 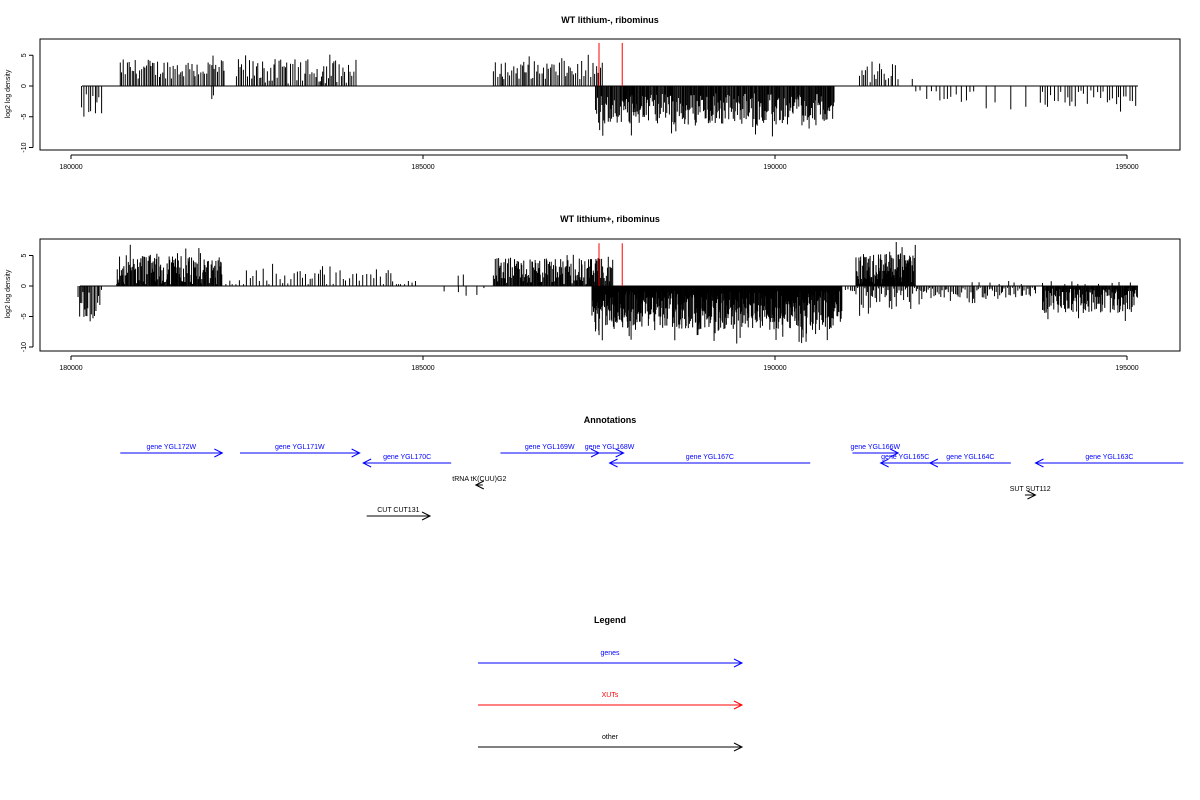 I want to click on annotation-feature: tRNA tK(CUU)G2, so click(x=479, y=483).